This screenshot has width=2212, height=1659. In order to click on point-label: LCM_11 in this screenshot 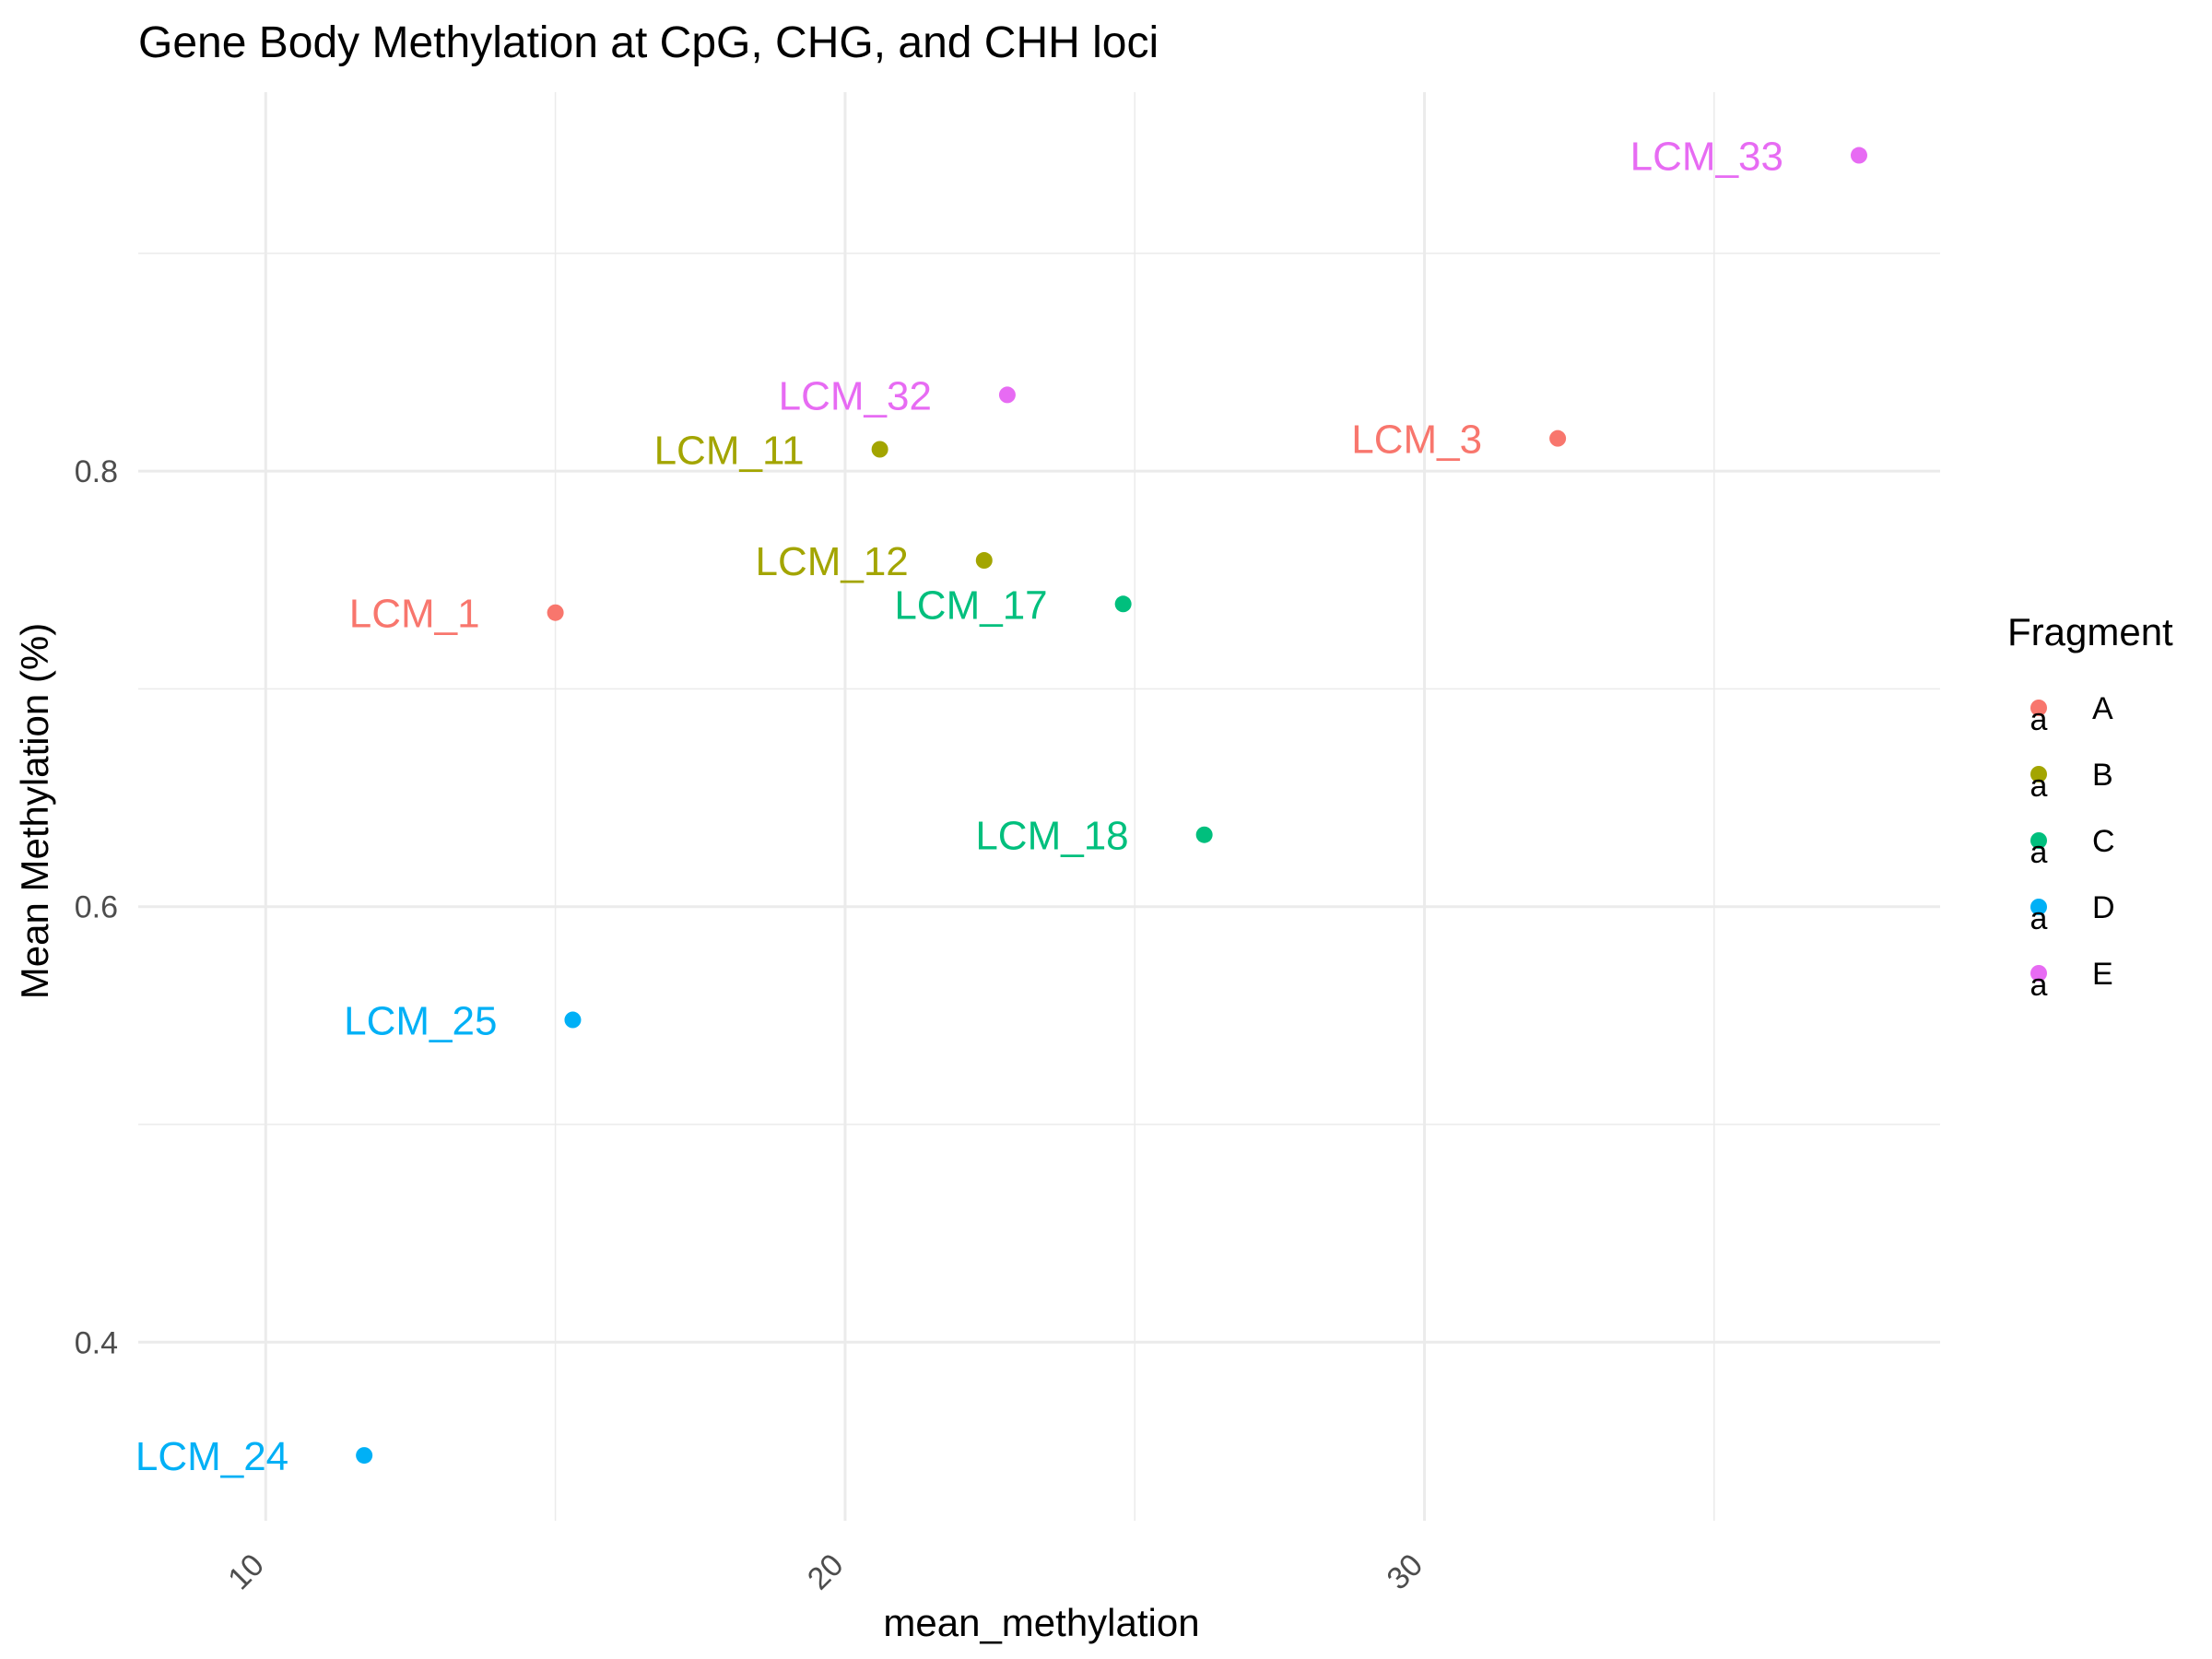, I will do `click(729, 451)`.